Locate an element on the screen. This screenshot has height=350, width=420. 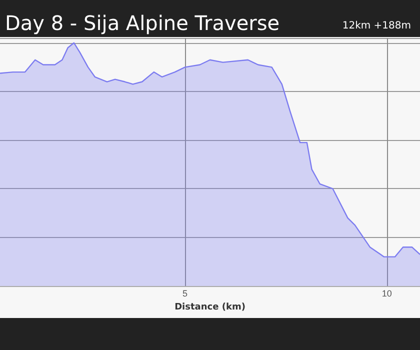
x-tick-label: 5 is located at coordinates (185, 293).